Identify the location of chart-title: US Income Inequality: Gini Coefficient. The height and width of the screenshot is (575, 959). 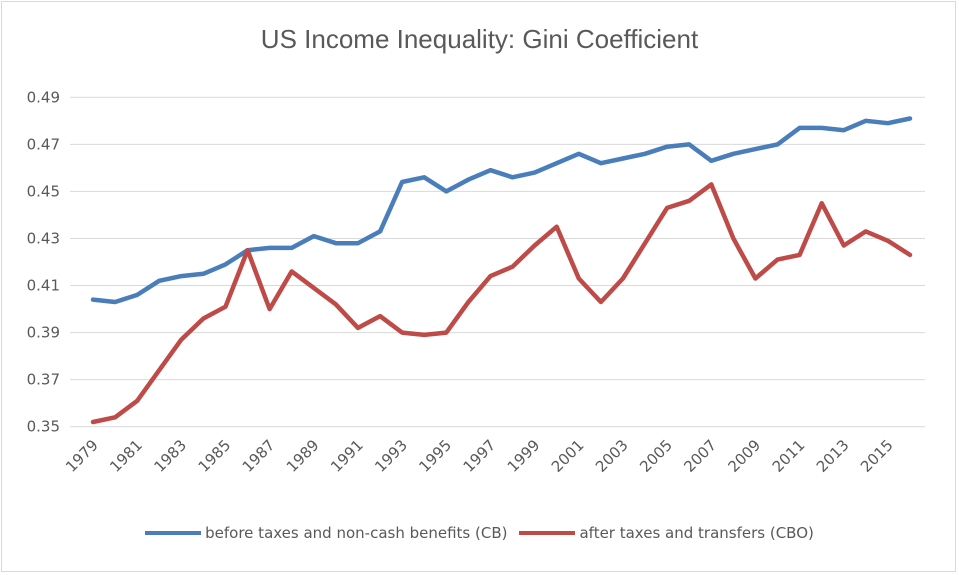
(479, 39).